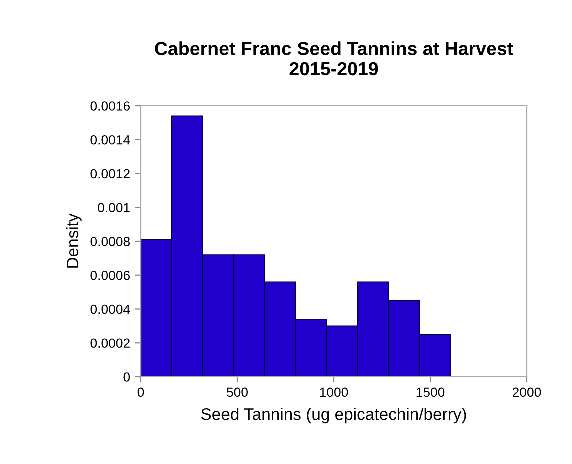 The width and height of the screenshot is (572, 464). What do you see at coordinates (527, 393) in the screenshot?
I see `x-tick-label: 2000` at bounding box center [527, 393].